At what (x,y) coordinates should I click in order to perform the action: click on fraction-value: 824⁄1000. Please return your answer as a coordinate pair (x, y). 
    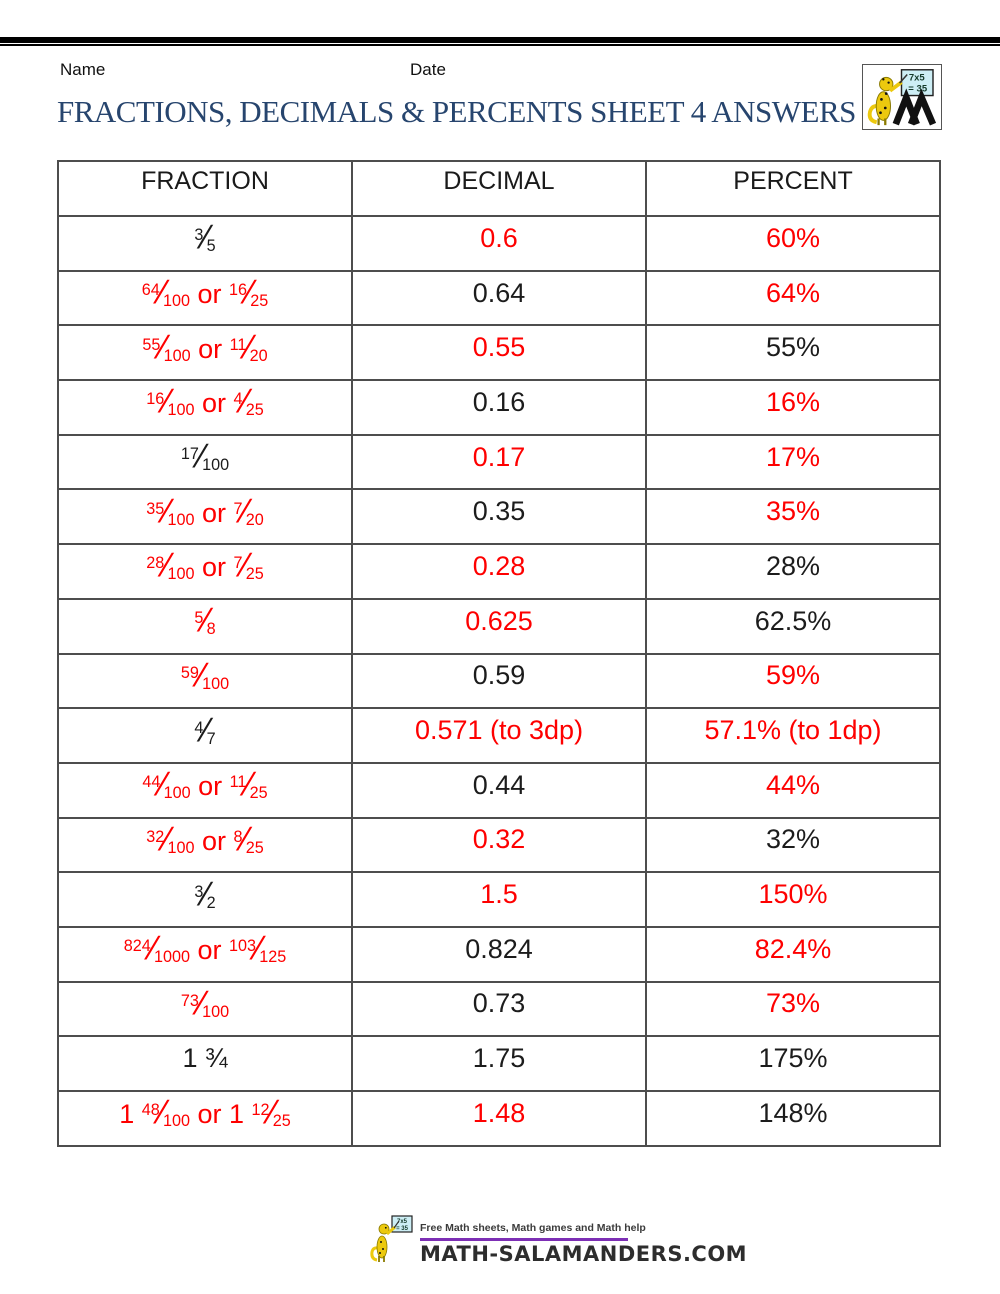
    Looking at the image, I should click on (156, 949).